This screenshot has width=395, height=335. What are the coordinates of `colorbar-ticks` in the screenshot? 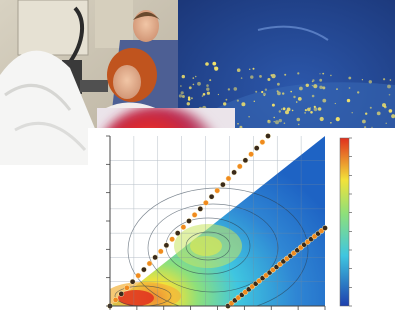 It's located at (350, 222).